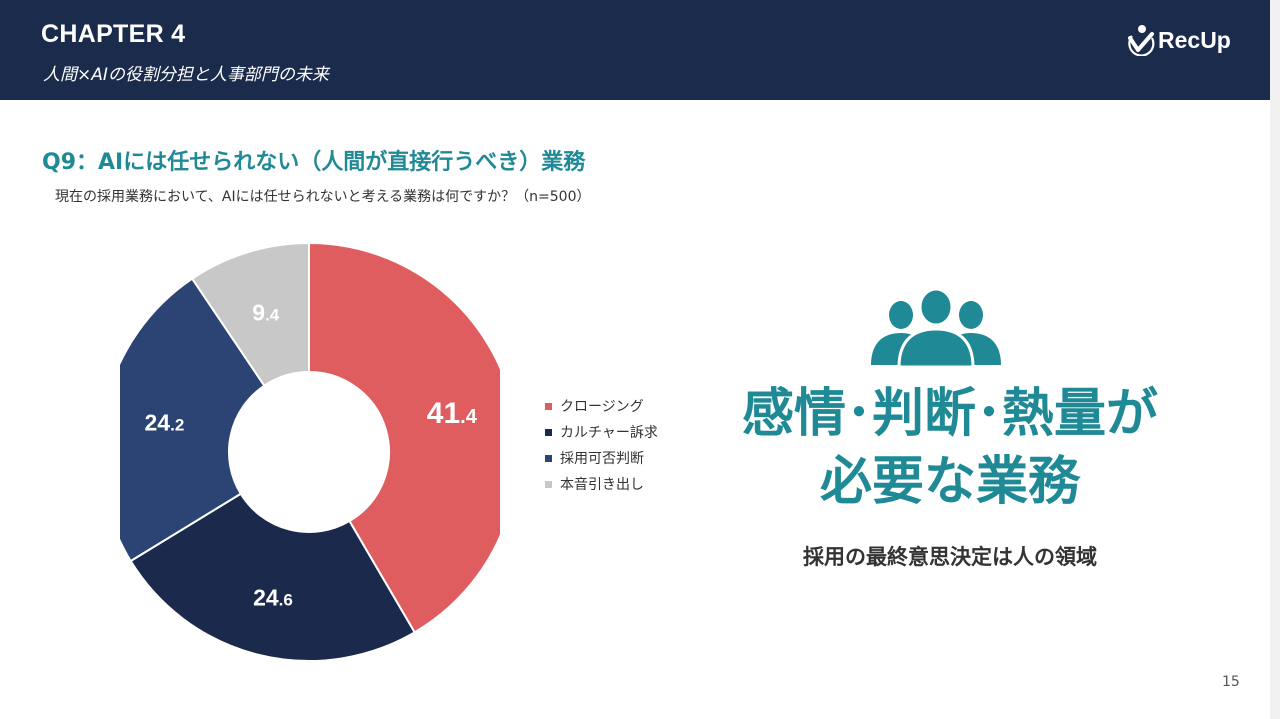 The width and height of the screenshot is (1280, 719). I want to click on question-title: Q9：AIには任せられない（人間が直接行うべき）業務, so click(314, 162).